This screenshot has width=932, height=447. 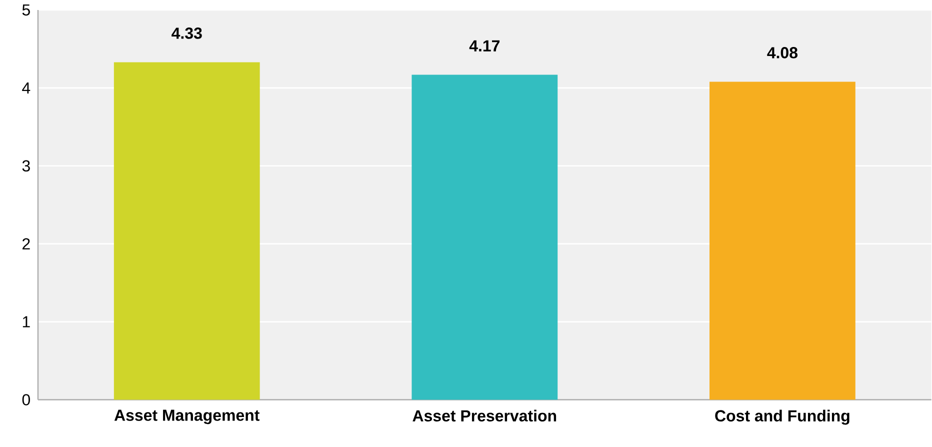 What do you see at coordinates (26, 322) in the screenshot?
I see `y-tick-label: 1` at bounding box center [26, 322].